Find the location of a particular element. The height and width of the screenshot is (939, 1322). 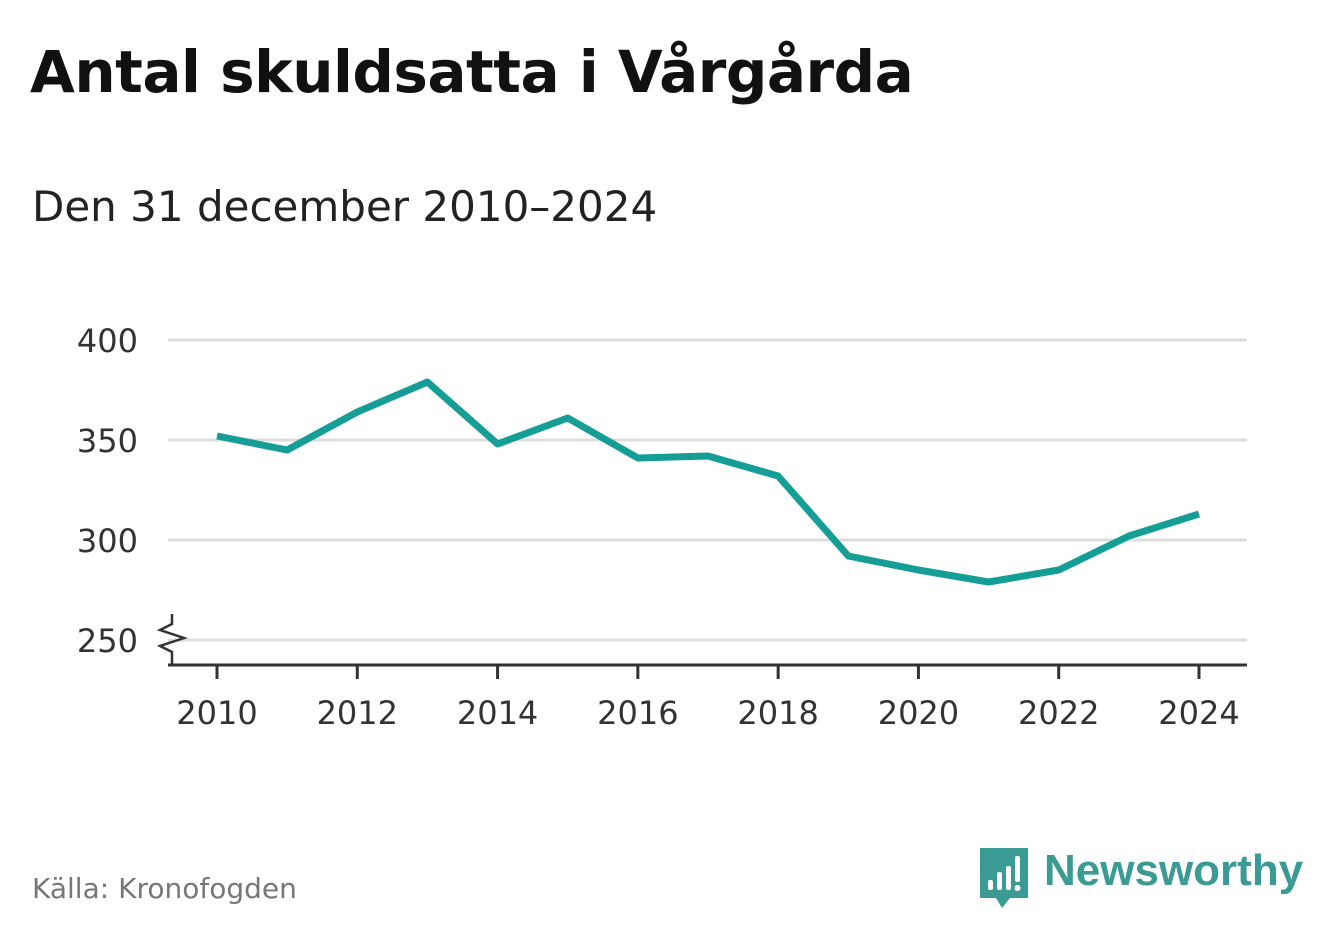

y-tick-label: 400 is located at coordinates (107, 341).